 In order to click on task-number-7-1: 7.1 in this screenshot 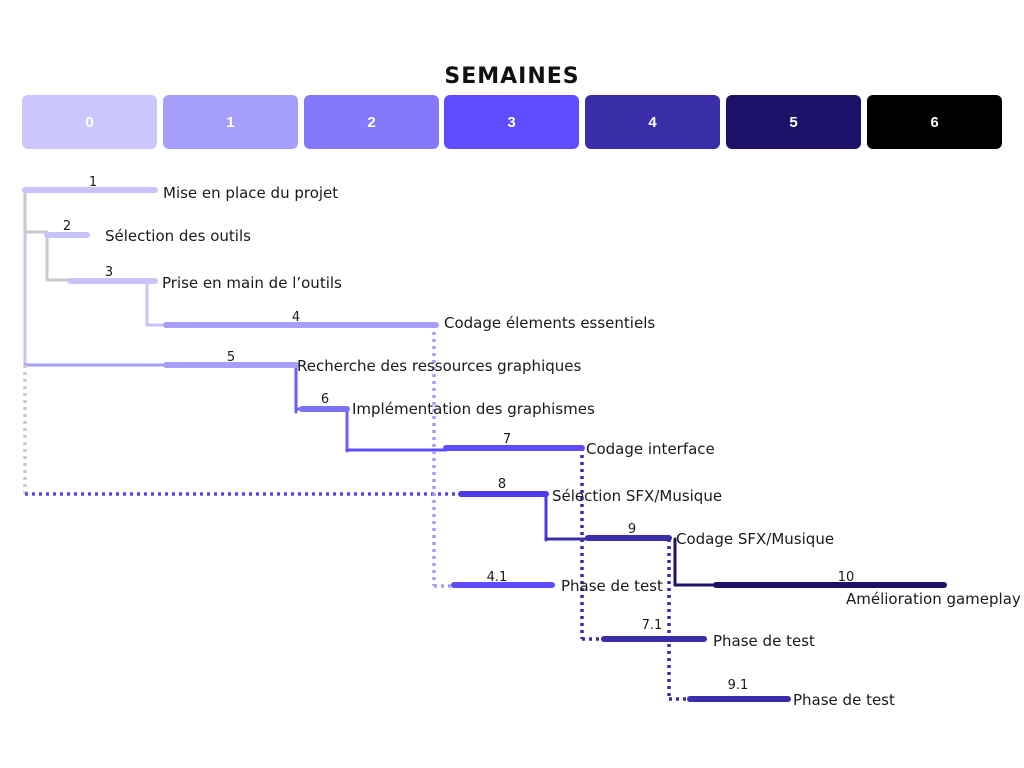, I will do `click(652, 625)`.